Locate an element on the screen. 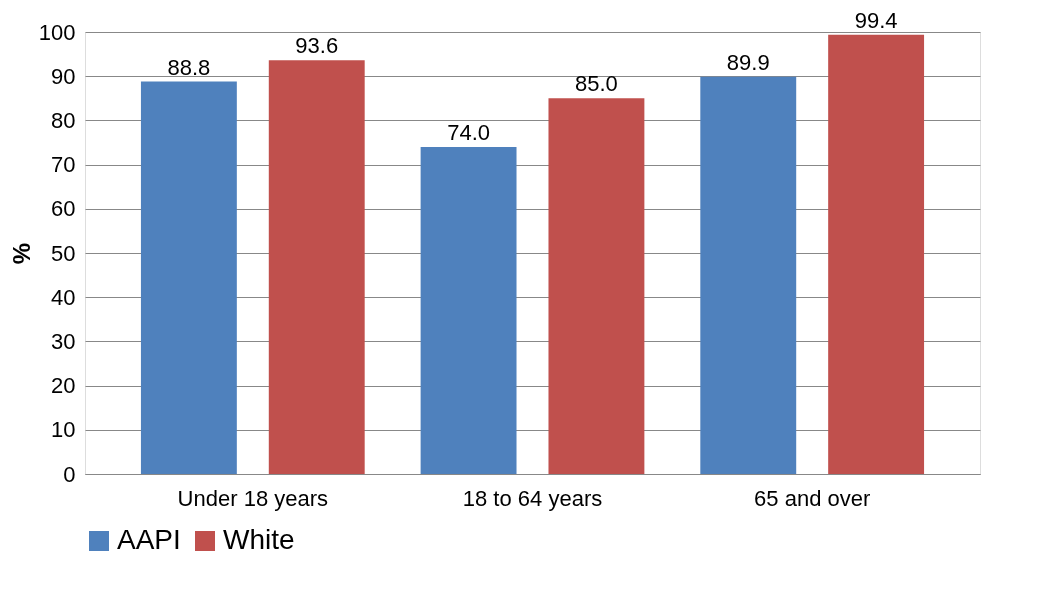 This screenshot has height=609, width=1044. data-label: 85.0 is located at coordinates (596, 84).